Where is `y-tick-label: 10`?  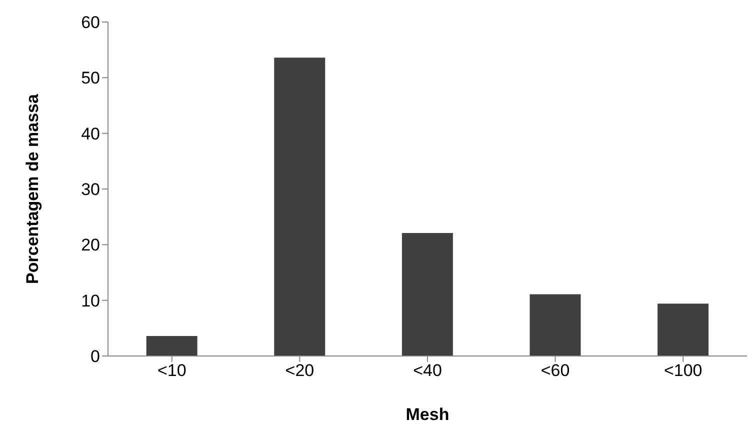
y-tick-label: 10 is located at coordinates (90, 300).